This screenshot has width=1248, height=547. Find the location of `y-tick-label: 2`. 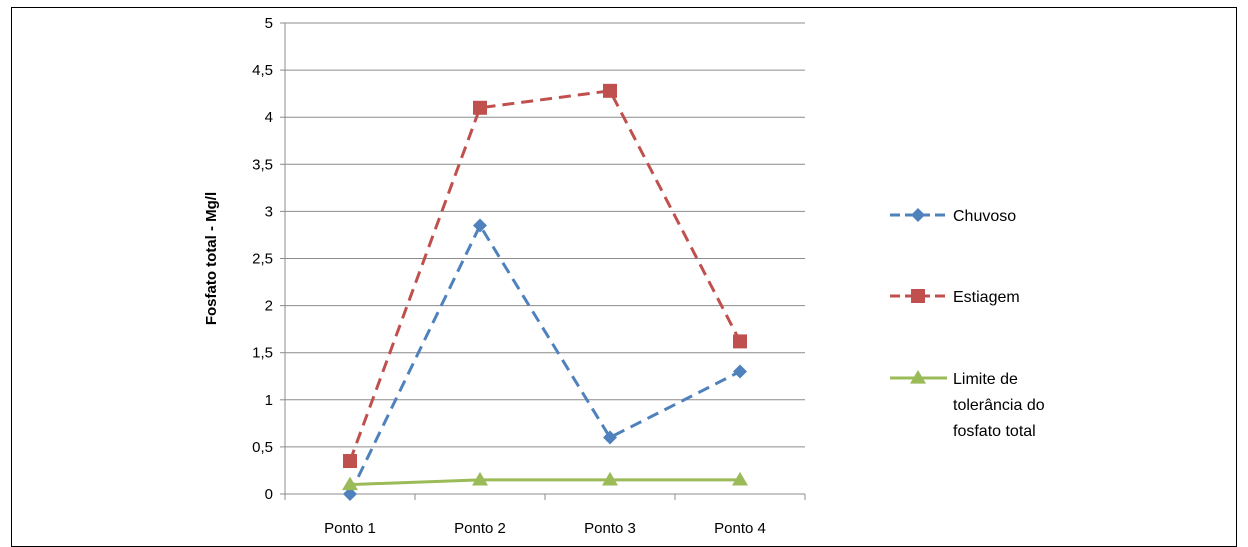

y-tick-label: 2 is located at coordinates (269, 306).